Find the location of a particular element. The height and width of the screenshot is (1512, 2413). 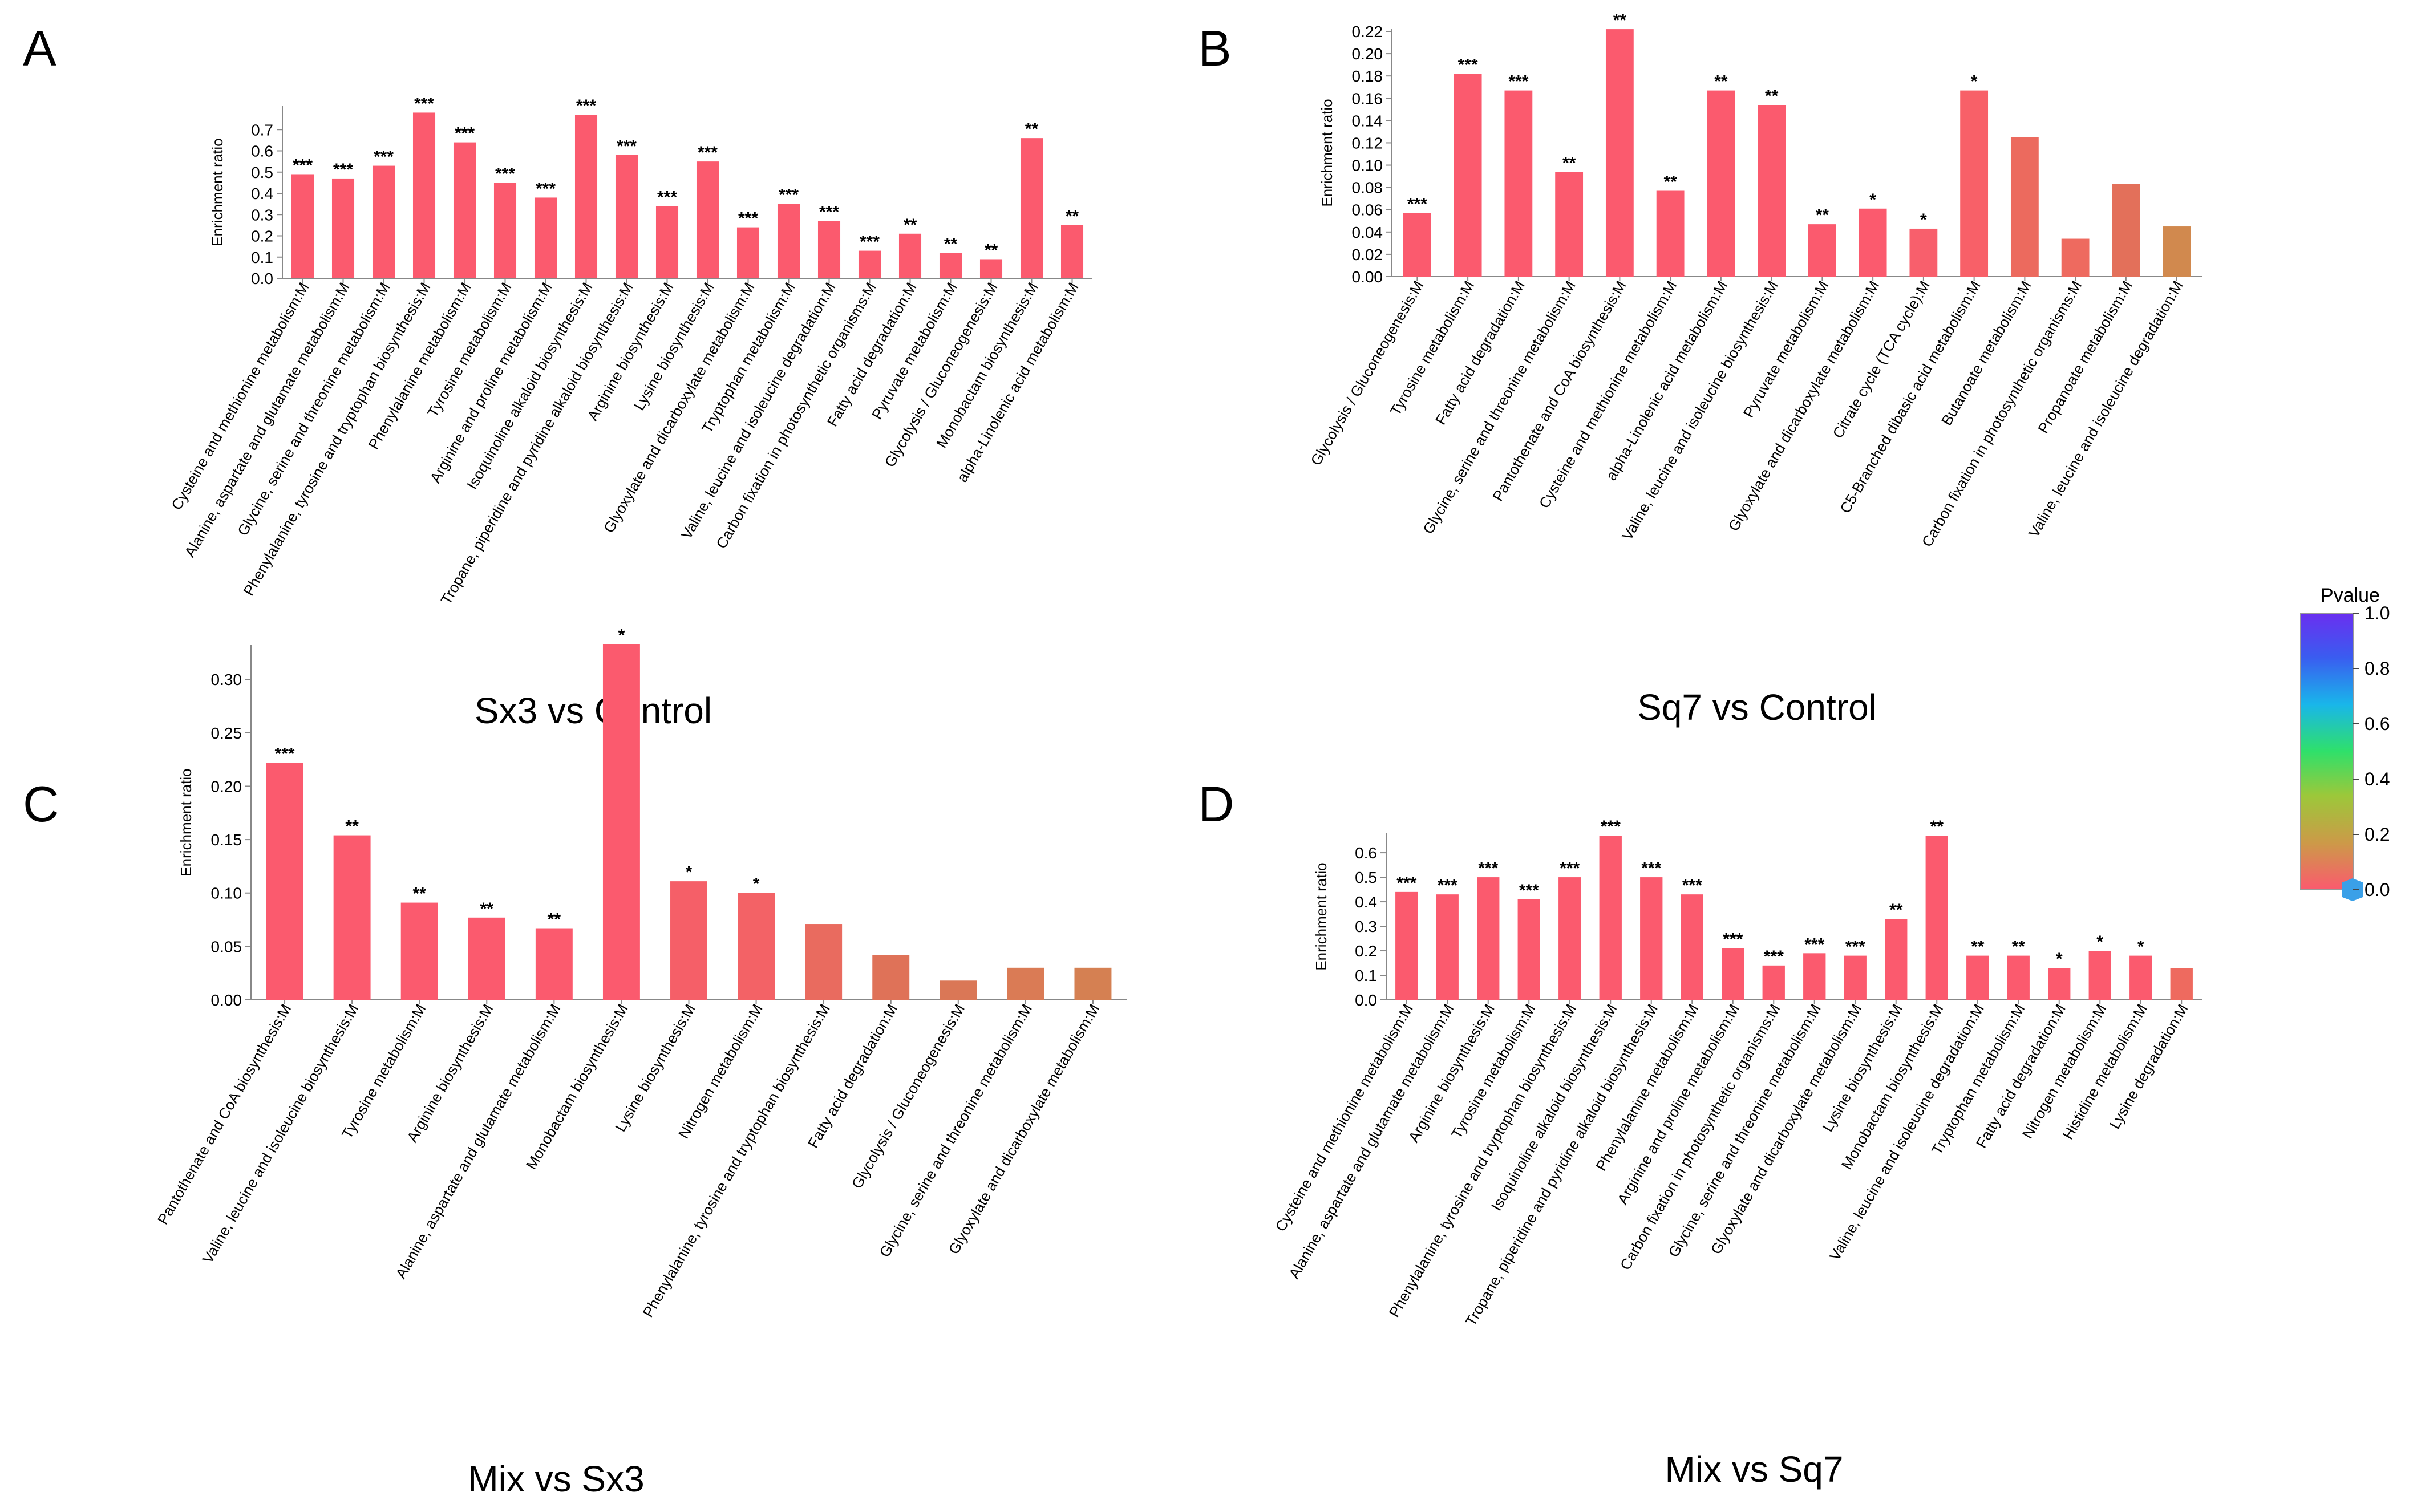

y-tick-label: 0.3 is located at coordinates (262, 215).